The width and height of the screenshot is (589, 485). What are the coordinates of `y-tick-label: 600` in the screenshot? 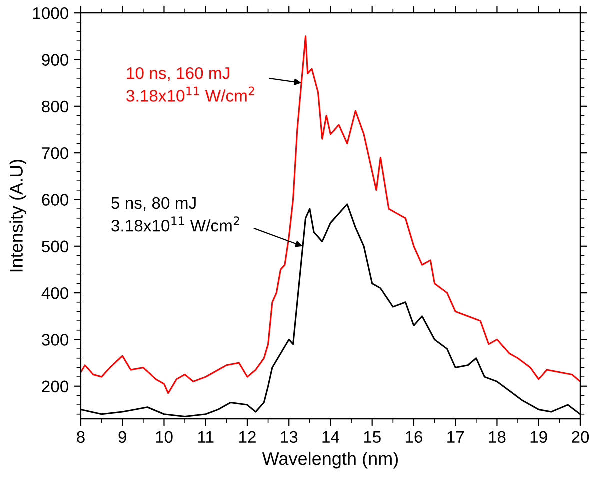 It's located at (55, 200).